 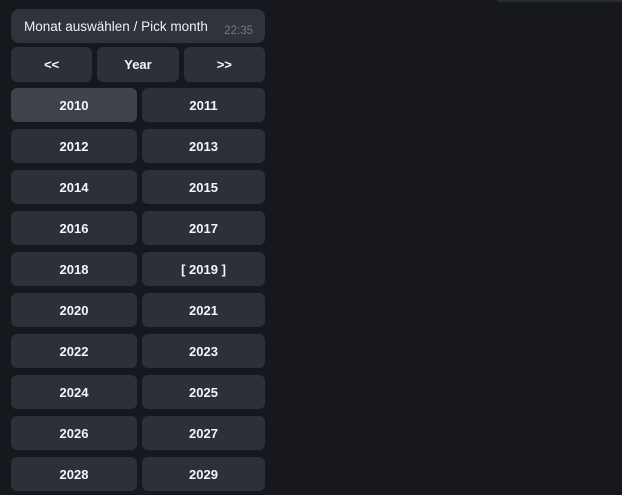 What do you see at coordinates (74, 433) in the screenshot?
I see `year-button-2026: 2026` at bounding box center [74, 433].